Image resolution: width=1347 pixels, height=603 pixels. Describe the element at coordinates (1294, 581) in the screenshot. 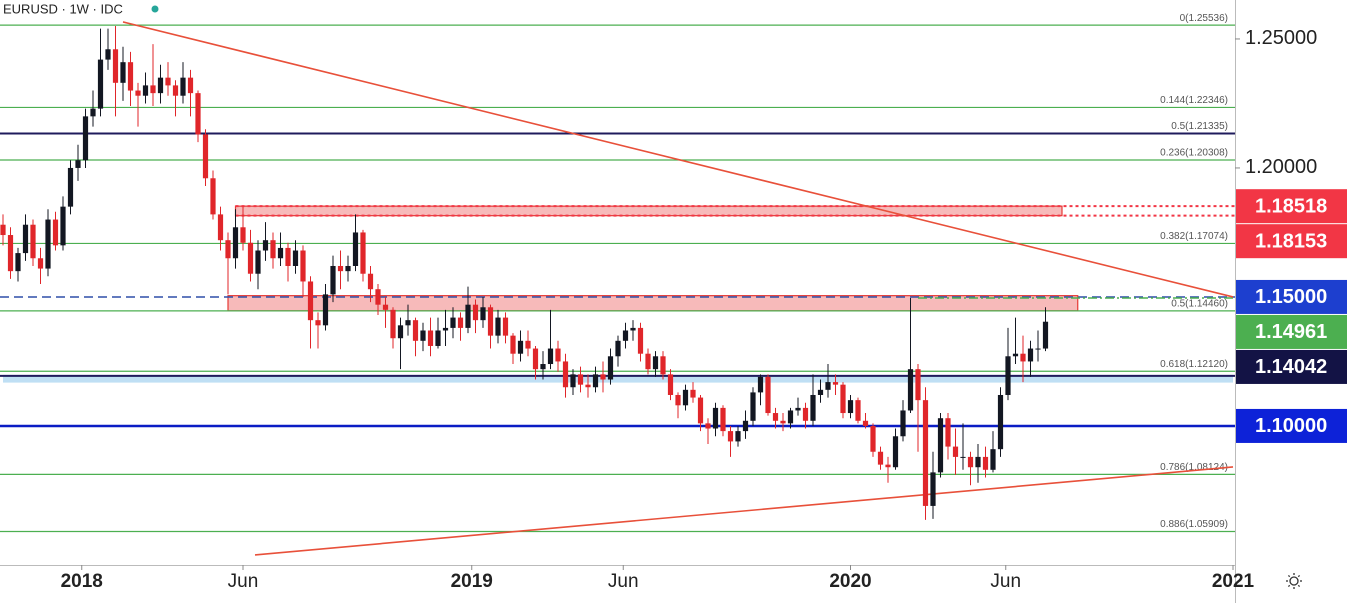

I see `settings-icon` at that location.